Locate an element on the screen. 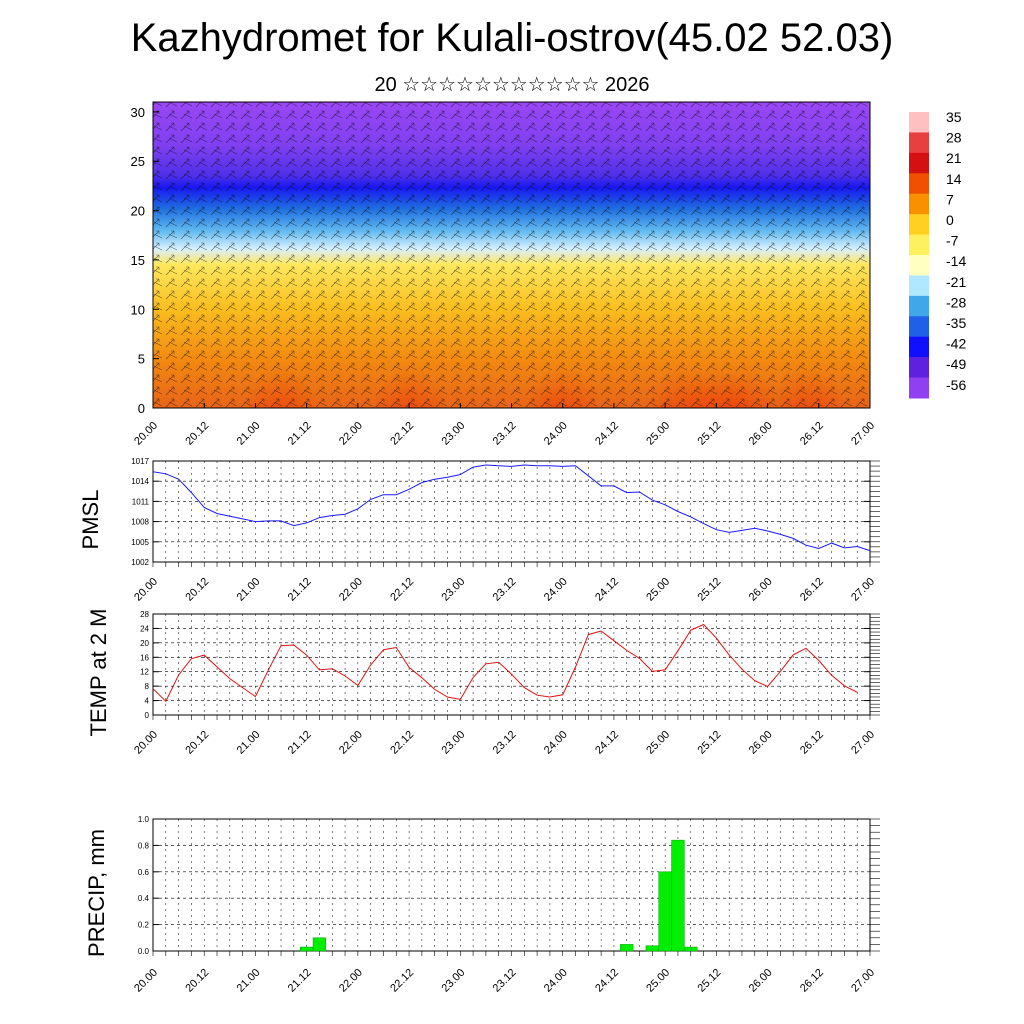 The image size is (1024, 1024). y-tick-label: 0.0 is located at coordinates (144, 951).